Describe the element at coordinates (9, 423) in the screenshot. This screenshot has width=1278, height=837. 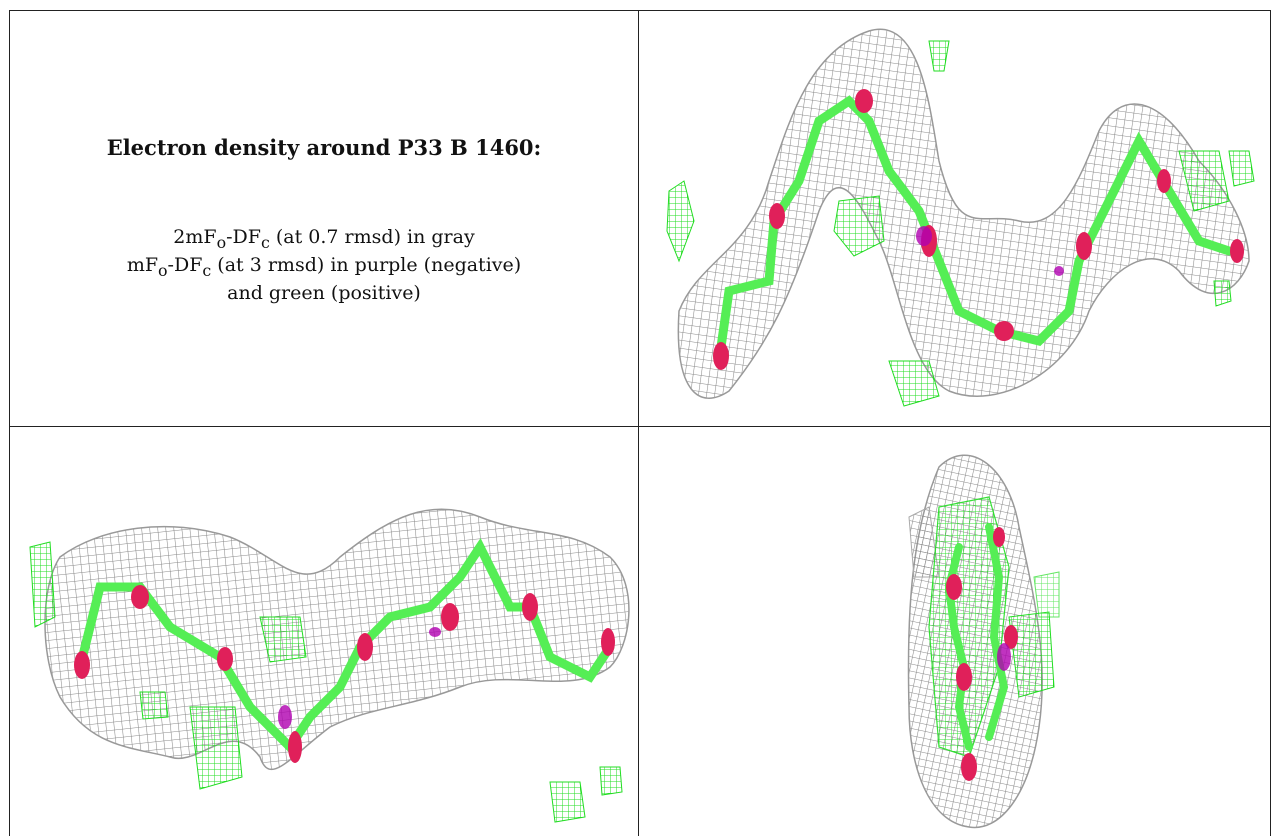
I see `rule-left` at that location.